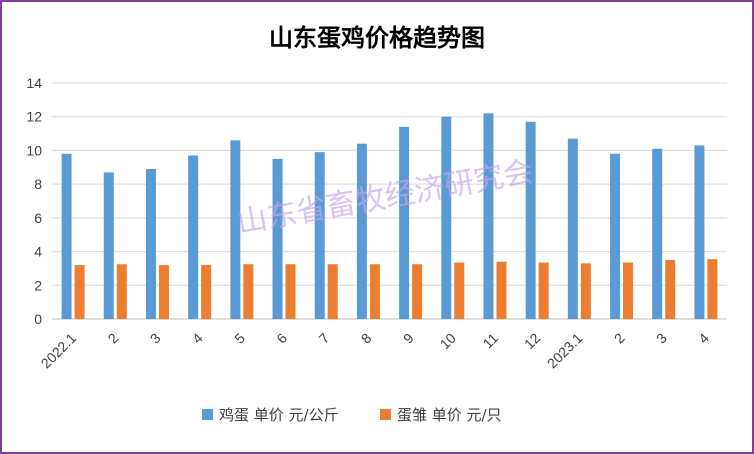 The width and height of the screenshot is (754, 454). What do you see at coordinates (324, 338) in the screenshot?
I see `x-tick-label: 7` at bounding box center [324, 338].